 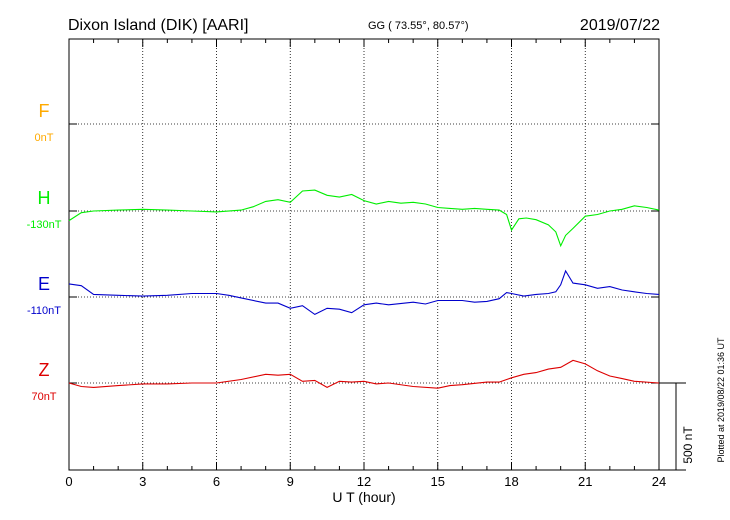 What do you see at coordinates (44, 198) in the screenshot?
I see `series-label-H: H` at bounding box center [44, 198].